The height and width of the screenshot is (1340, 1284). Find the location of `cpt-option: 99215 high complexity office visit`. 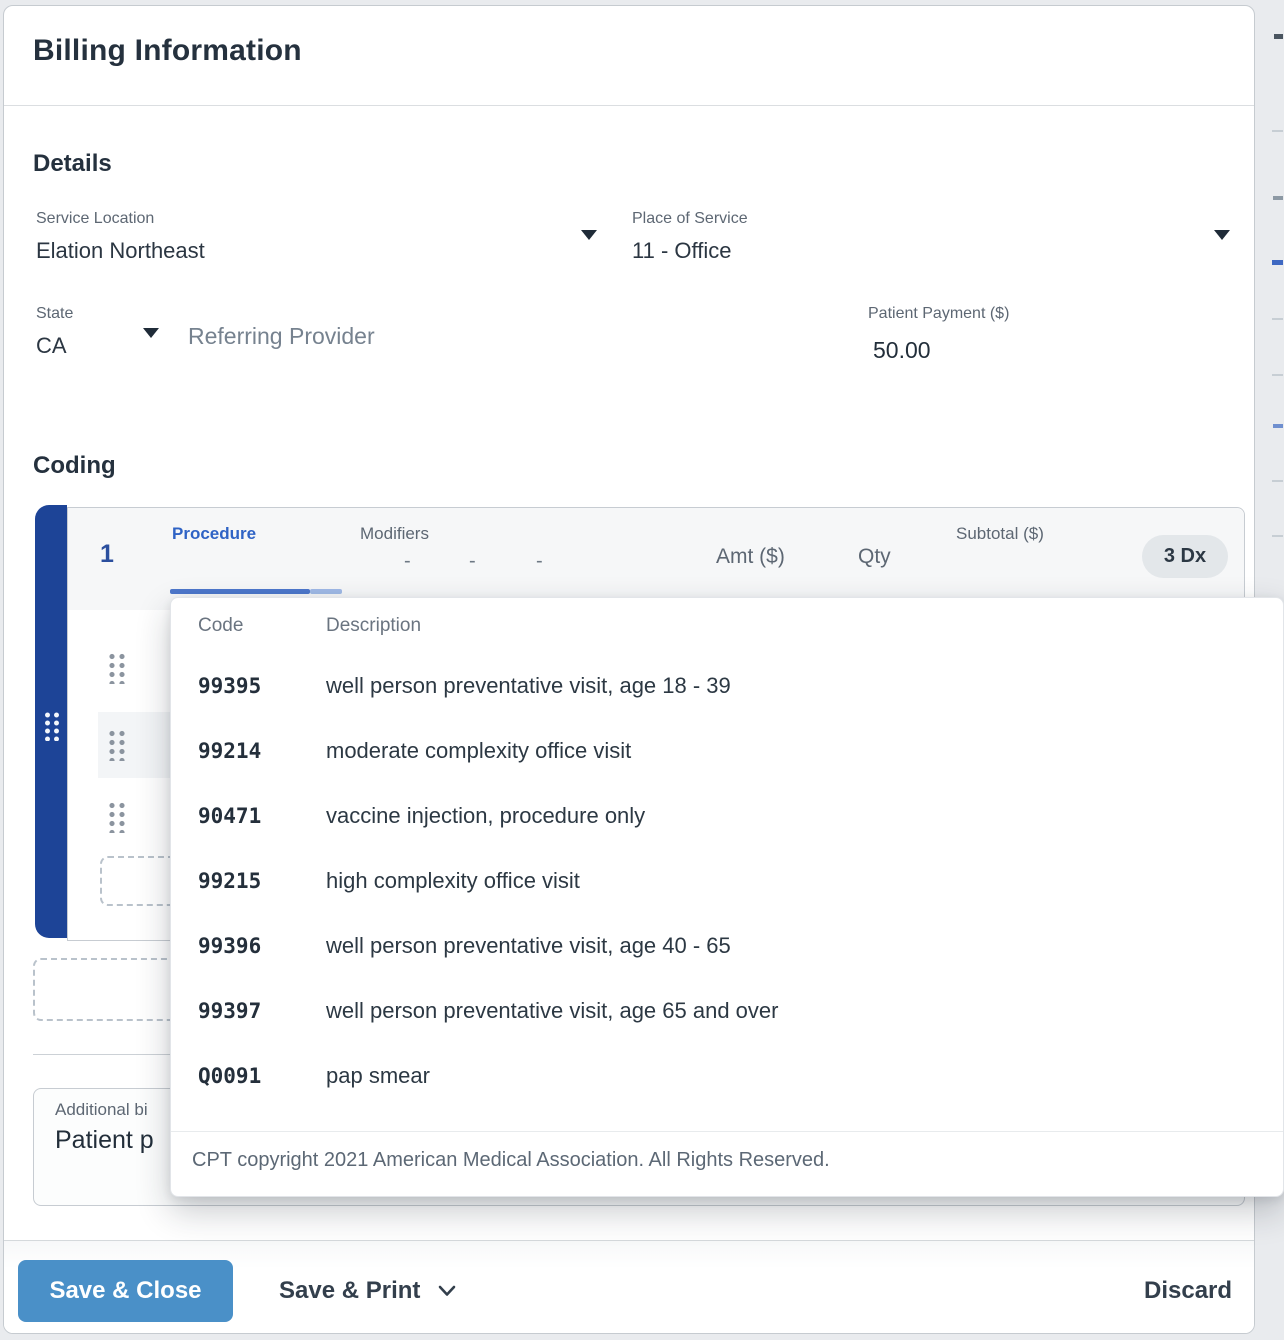

cpt-option: 99215 high complexity office visit is located at coordinates (727, 880).